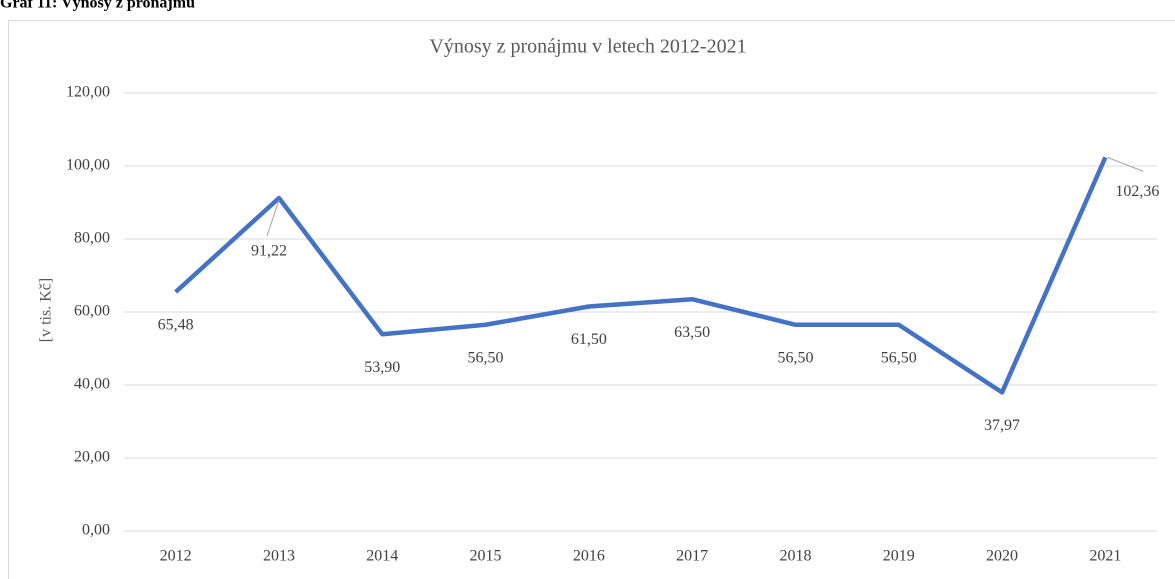 This screenshot has height=579, width=1175. Describe the element at coordinates (96, 530) in the screenshot. I see `y-tick-label: 0,00` at that location.